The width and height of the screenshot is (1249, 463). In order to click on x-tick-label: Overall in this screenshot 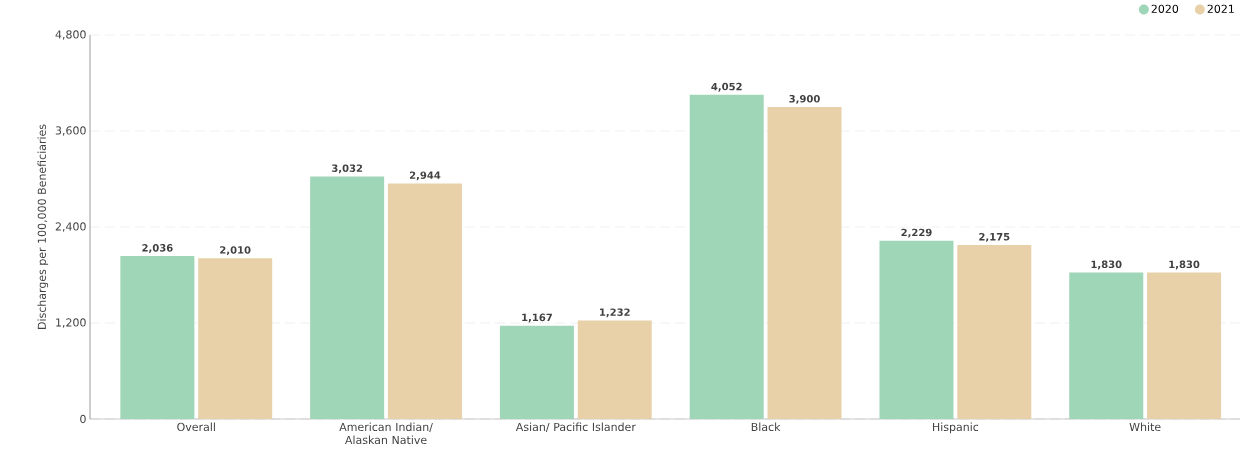, I will do `click(196, 427)`.